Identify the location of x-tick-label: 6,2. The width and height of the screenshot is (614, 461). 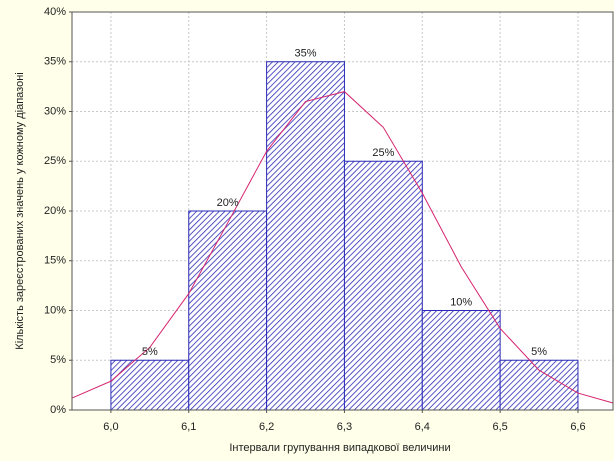
(266, 427).